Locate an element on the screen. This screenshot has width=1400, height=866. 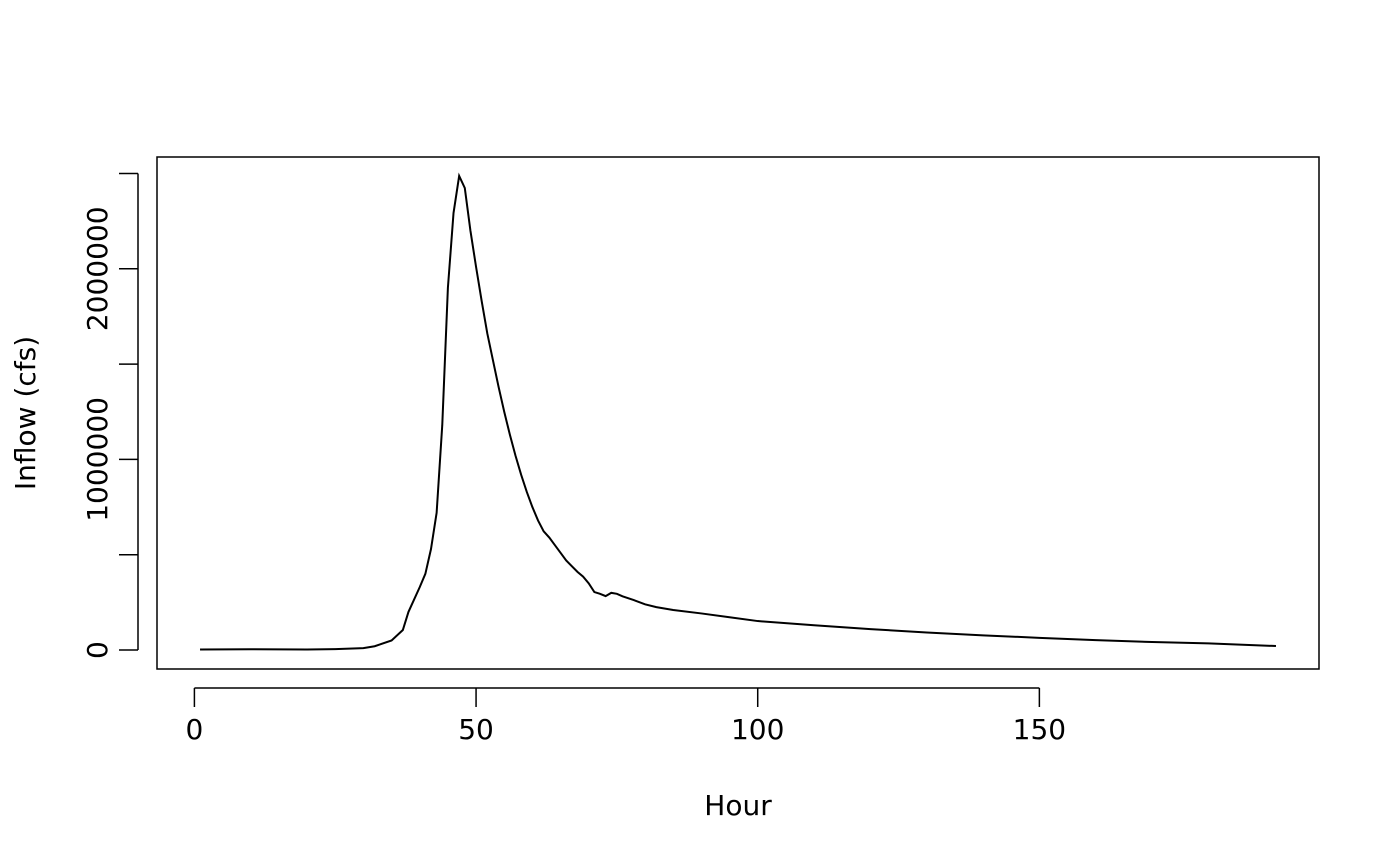
y-tick-label: 1000000 is located at coordinates (97, 459).